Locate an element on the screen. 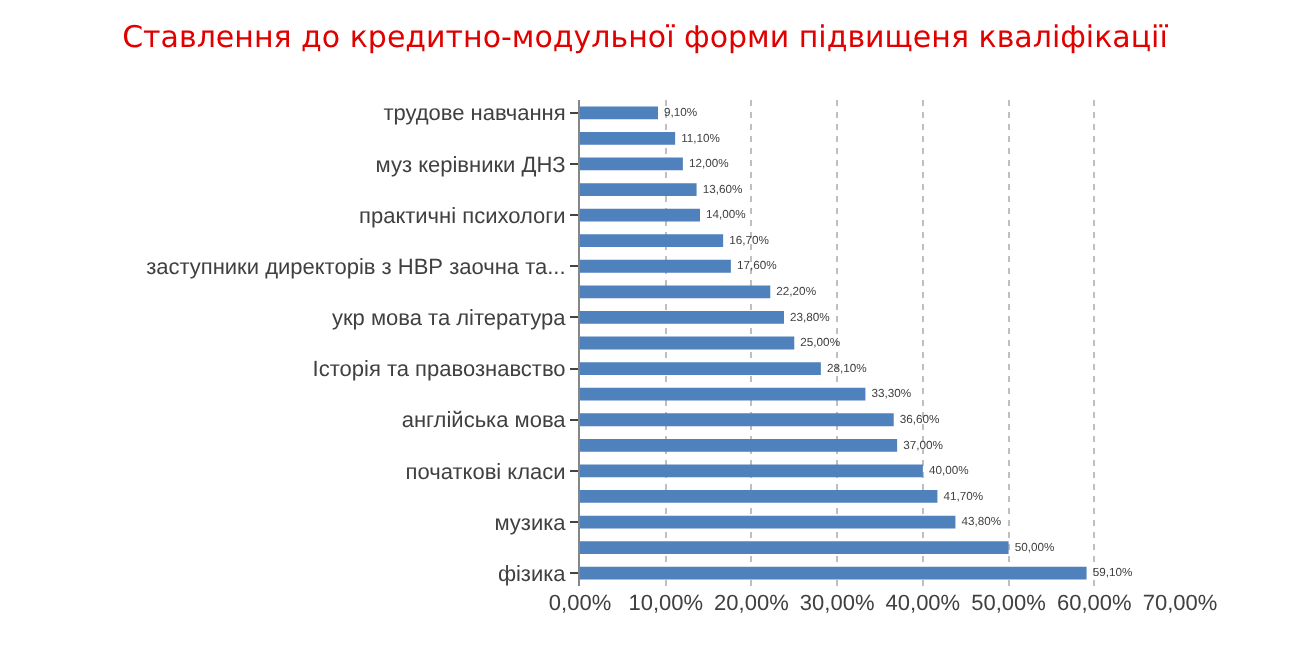  y-tick-label: англійська мова is located at coordinates (484, 421).